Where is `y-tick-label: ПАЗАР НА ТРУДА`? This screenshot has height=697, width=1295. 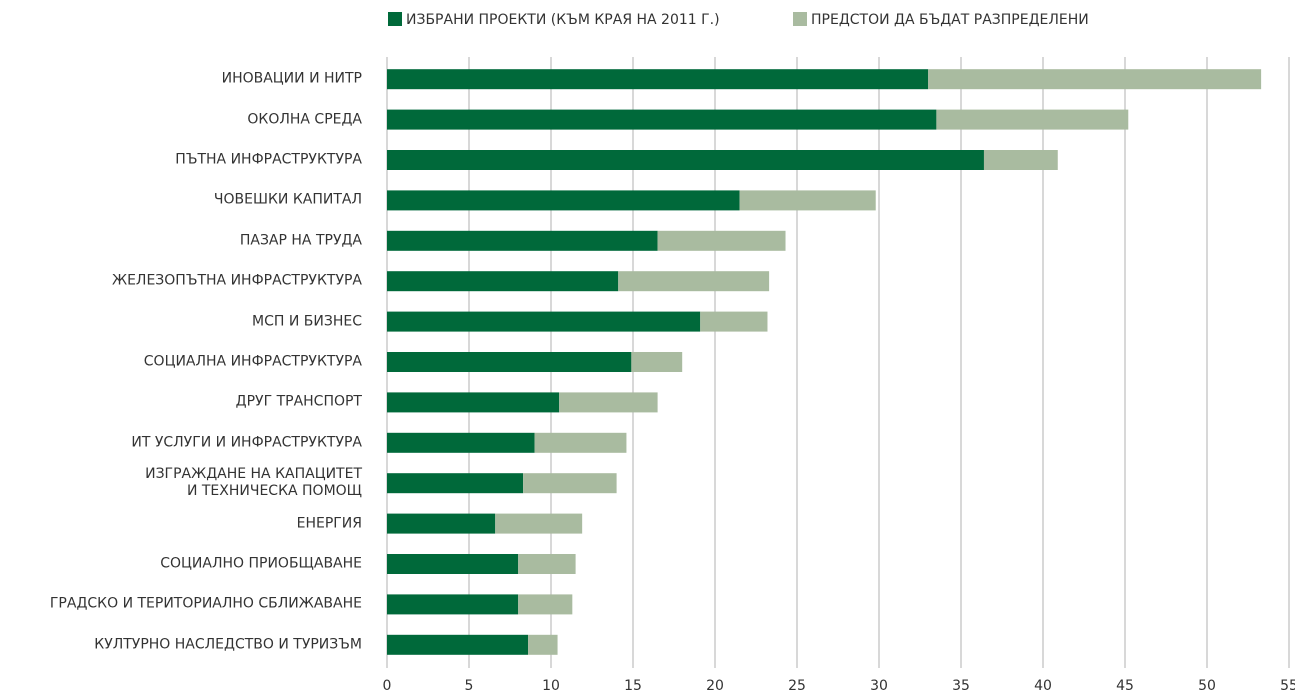 y-tick-label: ПАЗАР НА ТРУДА is located at coordinates (300, 240).